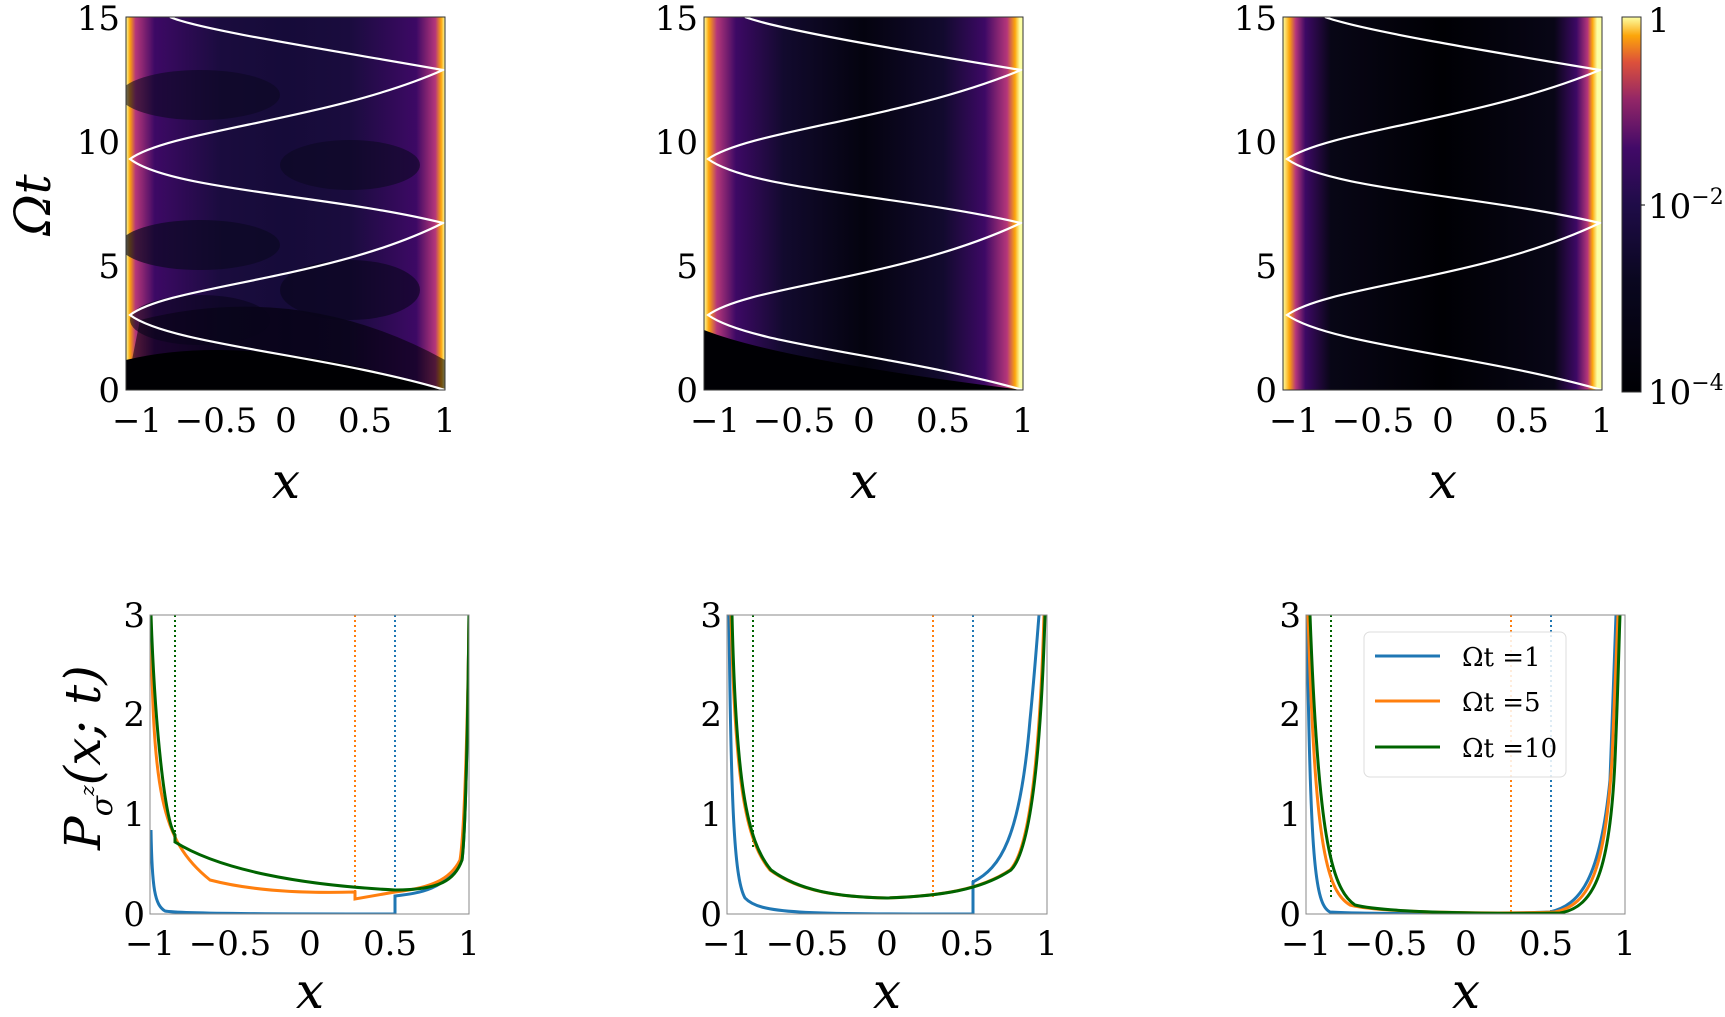 This screenshot has height=1017, width=1725. I want to click on legend-item-2: Ωt =5, so click(1501, 703).